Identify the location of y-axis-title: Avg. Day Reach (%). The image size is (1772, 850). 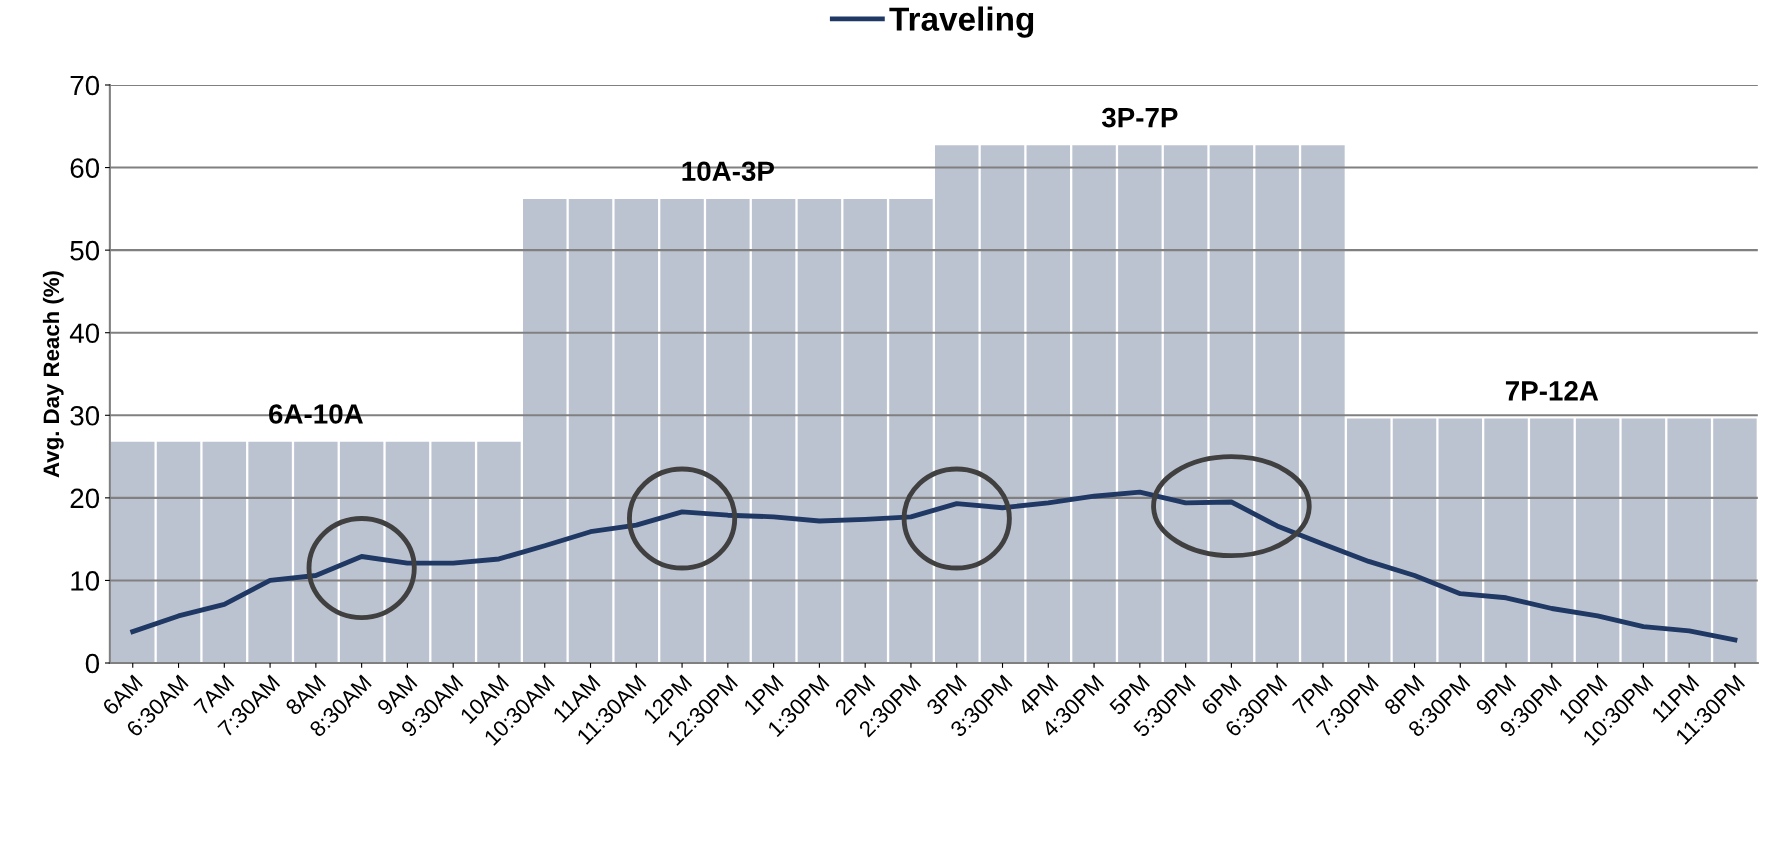
(53, 374).